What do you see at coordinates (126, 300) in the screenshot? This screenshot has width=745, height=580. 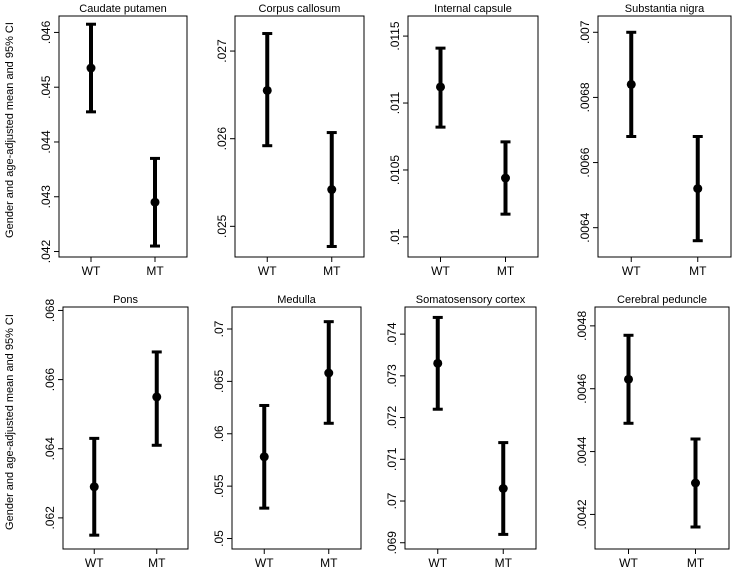 I see `panel-title: Pons` at bounding box center [126, 300].